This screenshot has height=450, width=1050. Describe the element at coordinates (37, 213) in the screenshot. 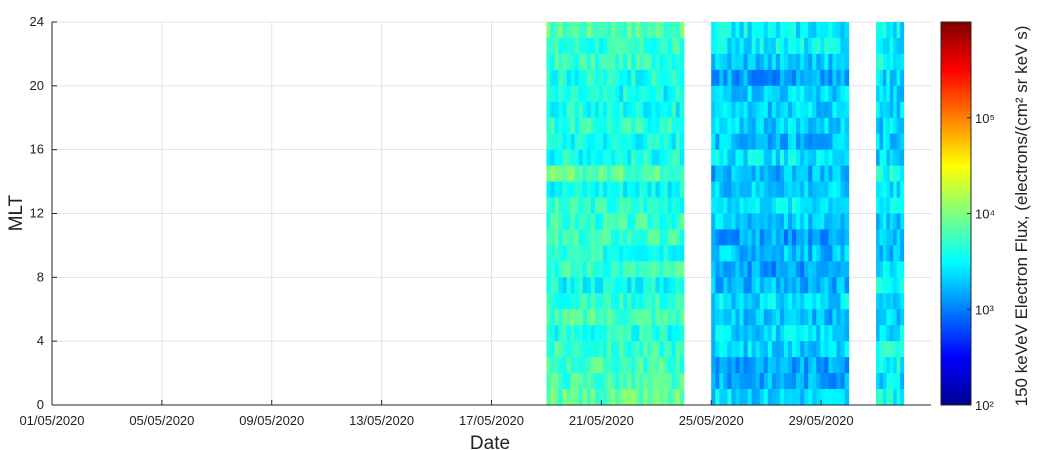

I see `y-tick-label: 12` at that location.